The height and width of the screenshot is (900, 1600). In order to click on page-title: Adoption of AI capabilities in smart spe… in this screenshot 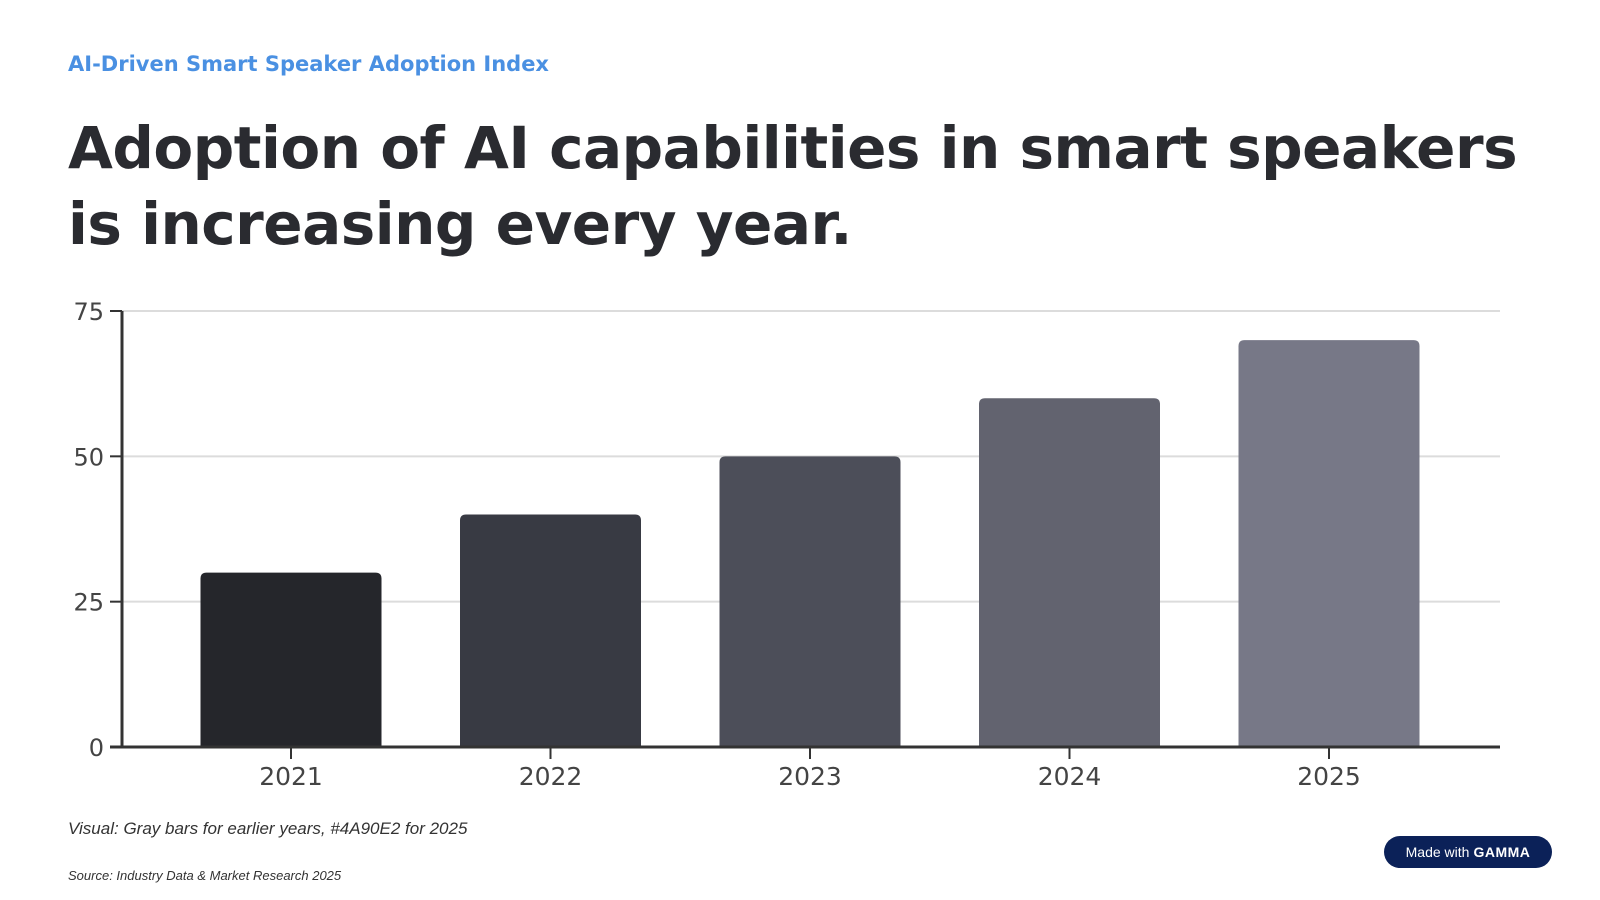, I will do `click(793, 186)`.